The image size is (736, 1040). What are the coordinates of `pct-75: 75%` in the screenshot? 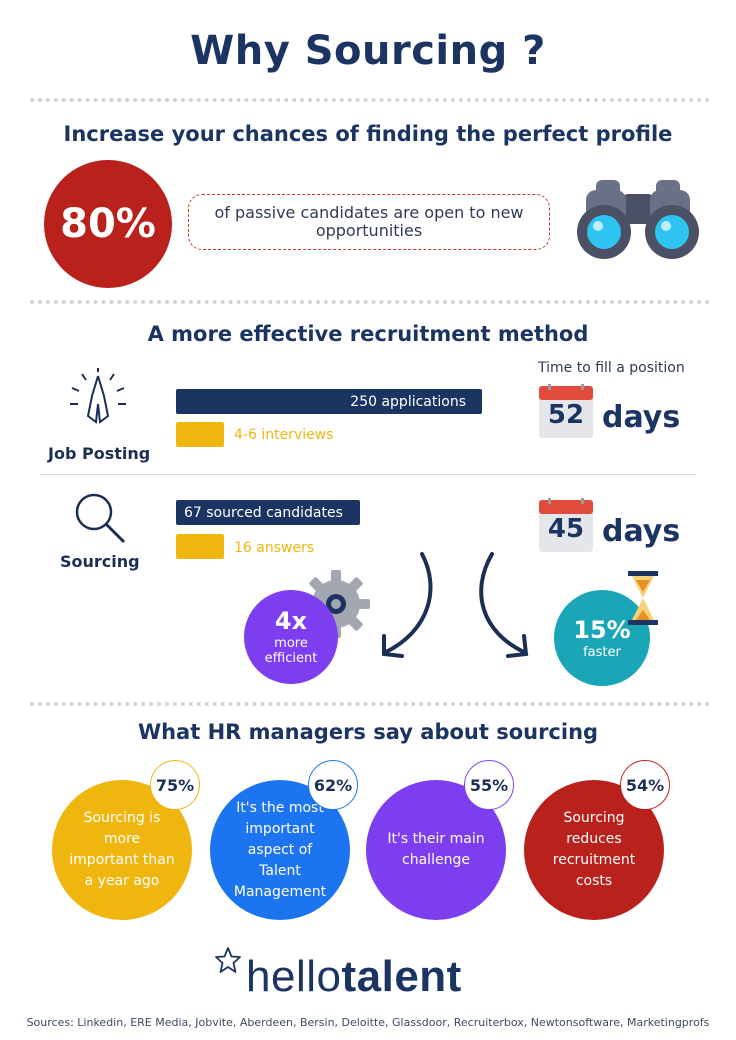 It's located at (175, 785).